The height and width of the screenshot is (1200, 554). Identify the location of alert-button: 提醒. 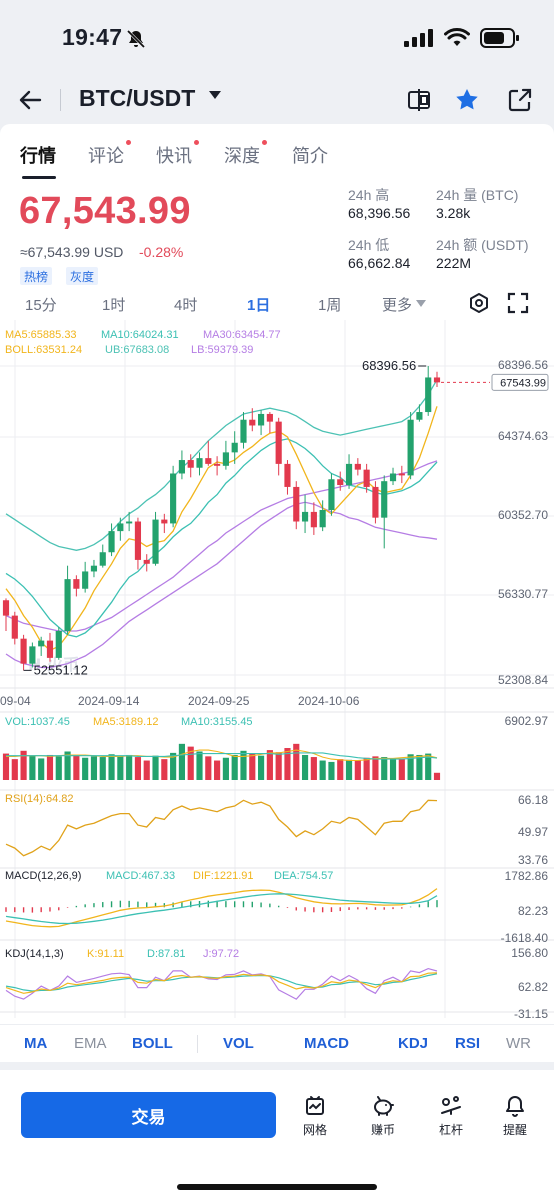
(515, 1116).